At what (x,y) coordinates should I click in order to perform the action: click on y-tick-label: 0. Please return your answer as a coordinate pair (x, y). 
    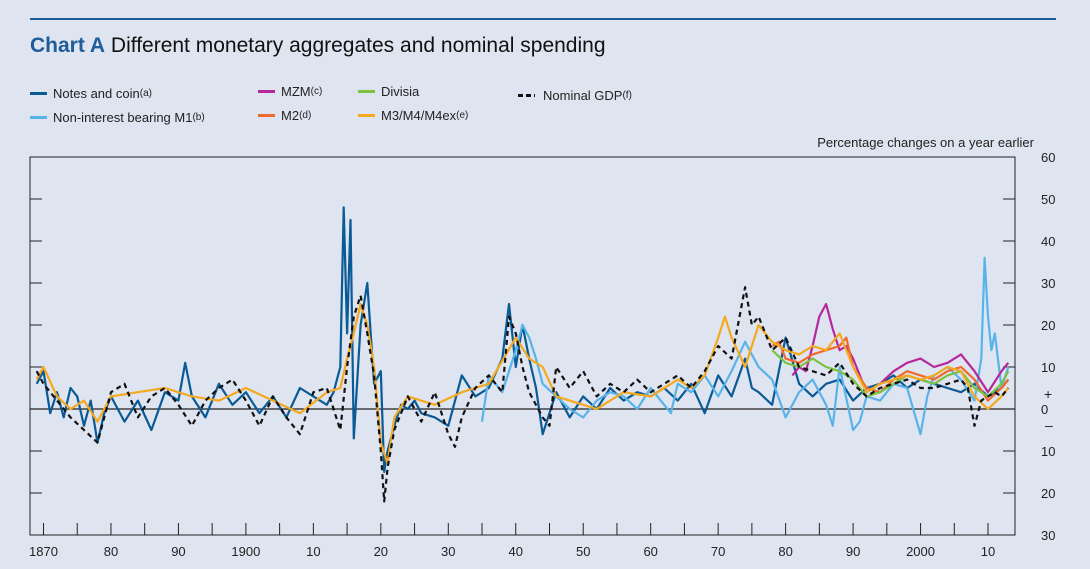
    Looking at the image, I should click on (1044, 409).